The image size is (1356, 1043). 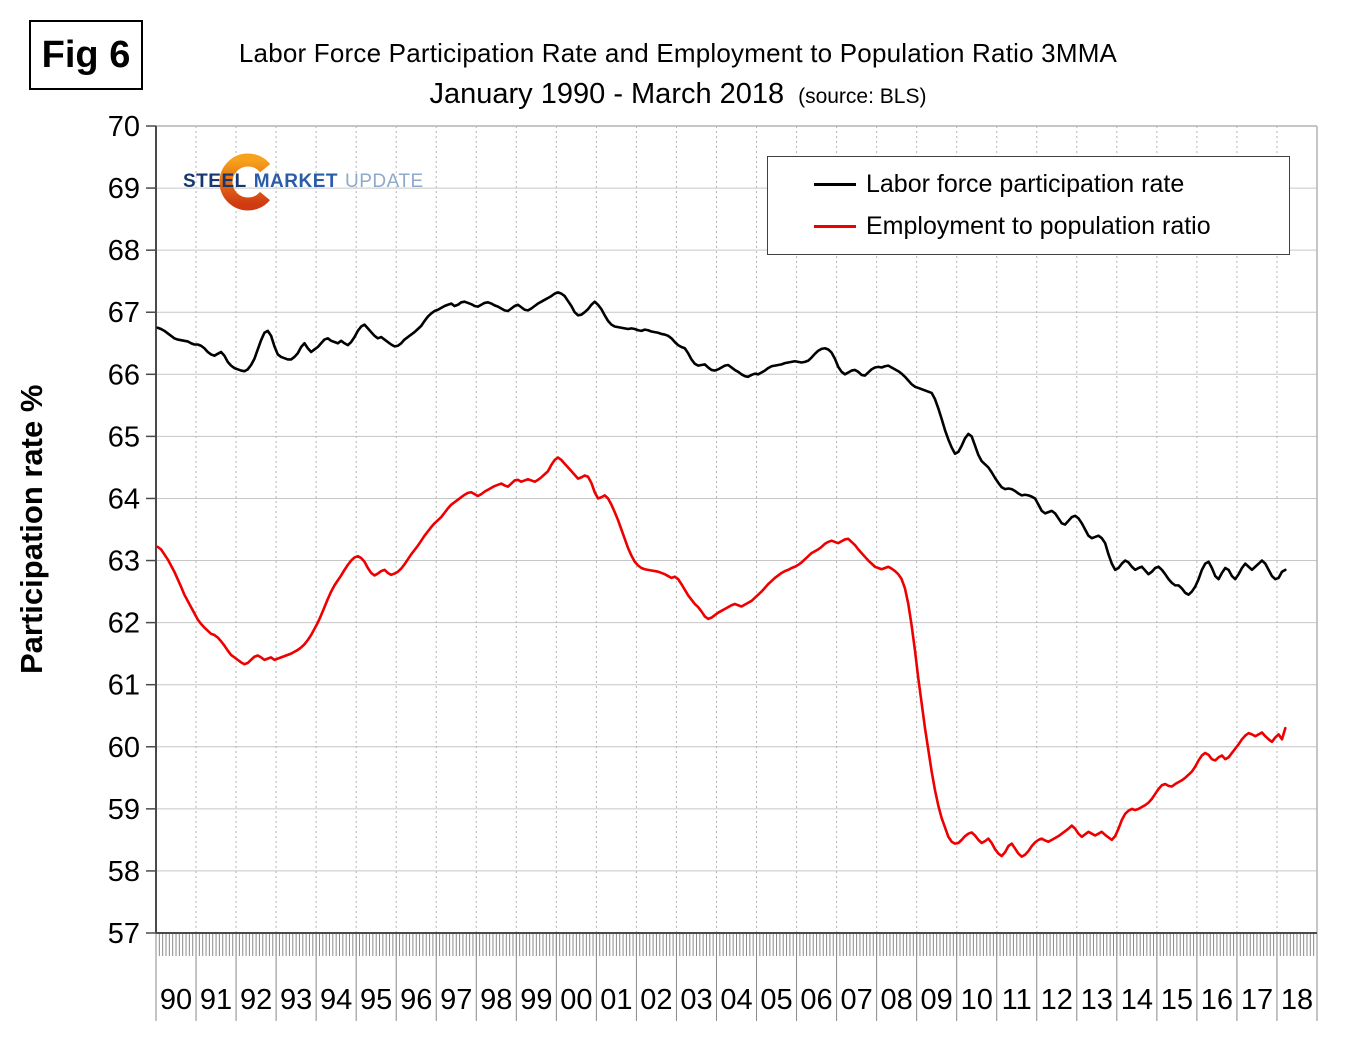 I want to click on smu-crescent-icon, so click(x=248, y=182).